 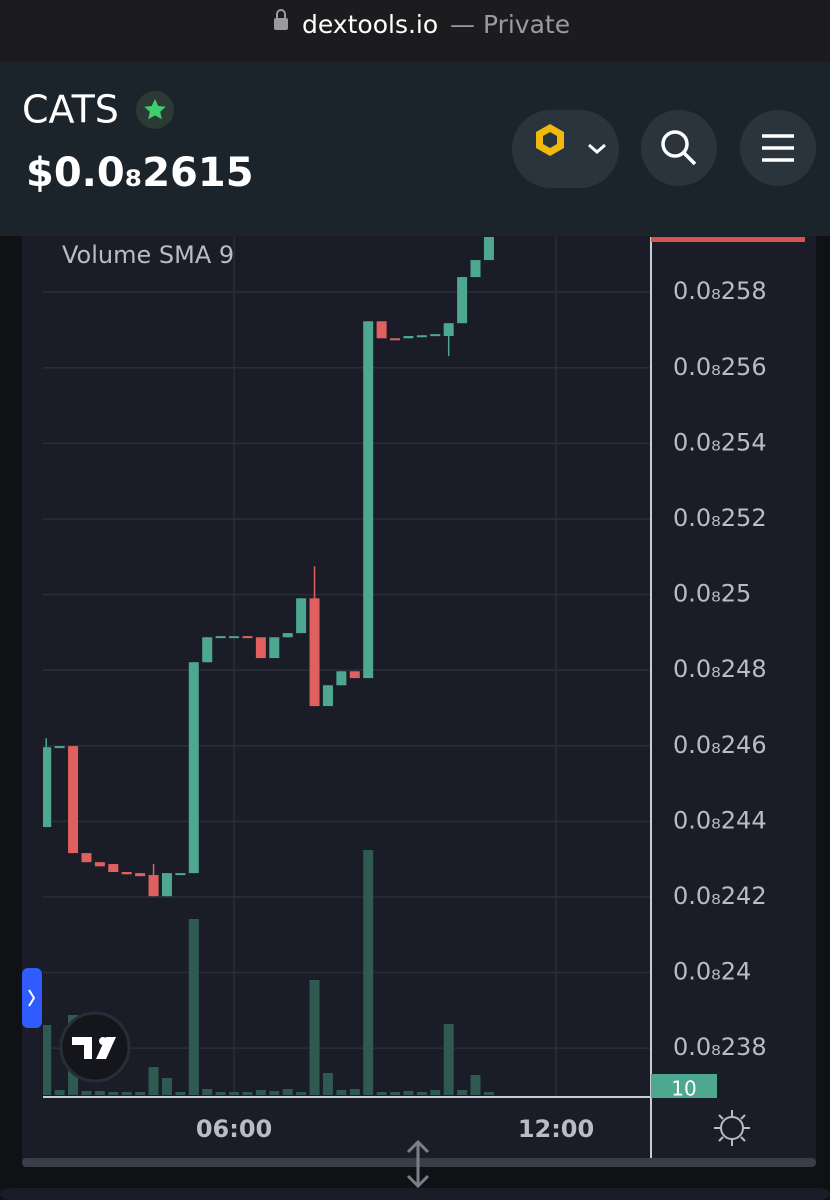 I want to click on private-mode: — Private, so click(x=510, y=24).